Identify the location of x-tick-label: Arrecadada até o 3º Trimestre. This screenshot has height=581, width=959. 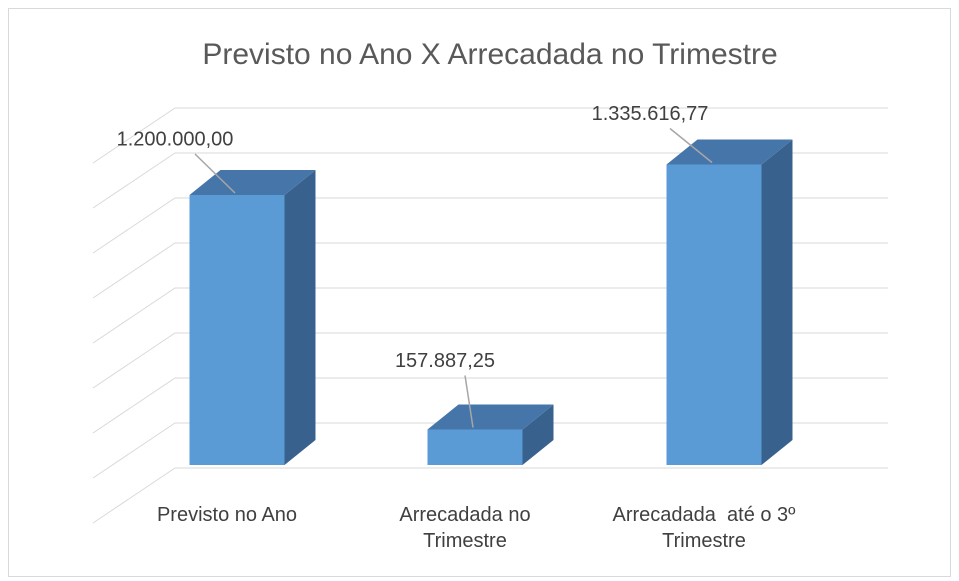
(706, 528).